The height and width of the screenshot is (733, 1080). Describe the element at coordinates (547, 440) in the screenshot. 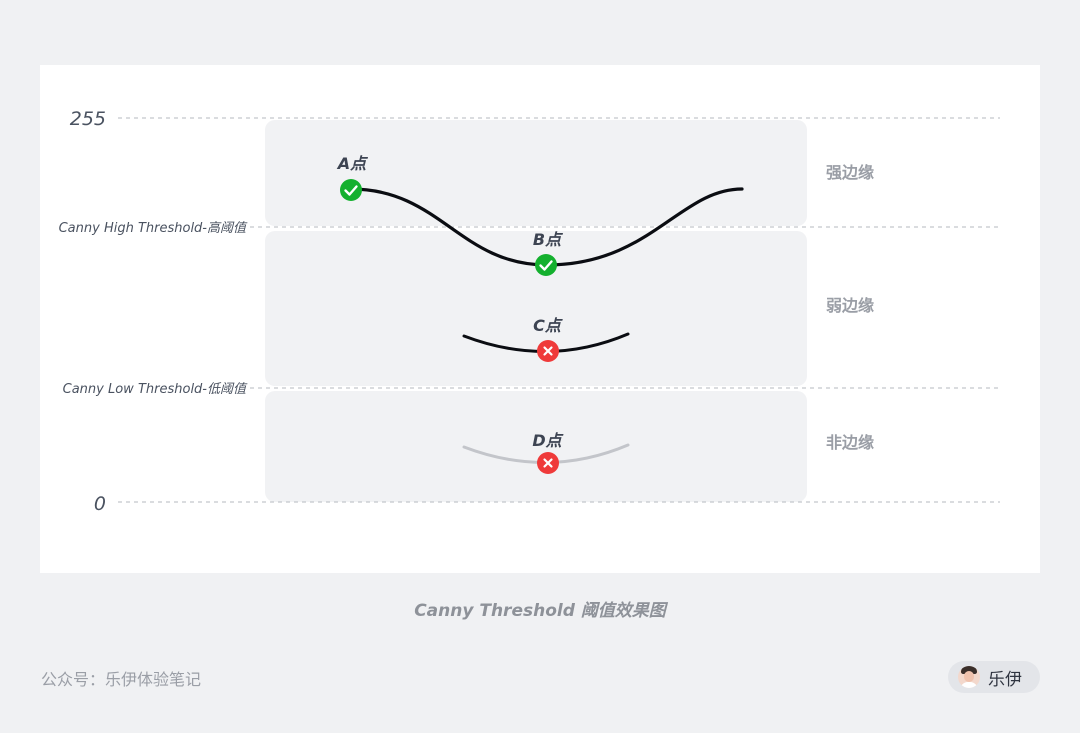

I see `point-d-label: D点` at that location.